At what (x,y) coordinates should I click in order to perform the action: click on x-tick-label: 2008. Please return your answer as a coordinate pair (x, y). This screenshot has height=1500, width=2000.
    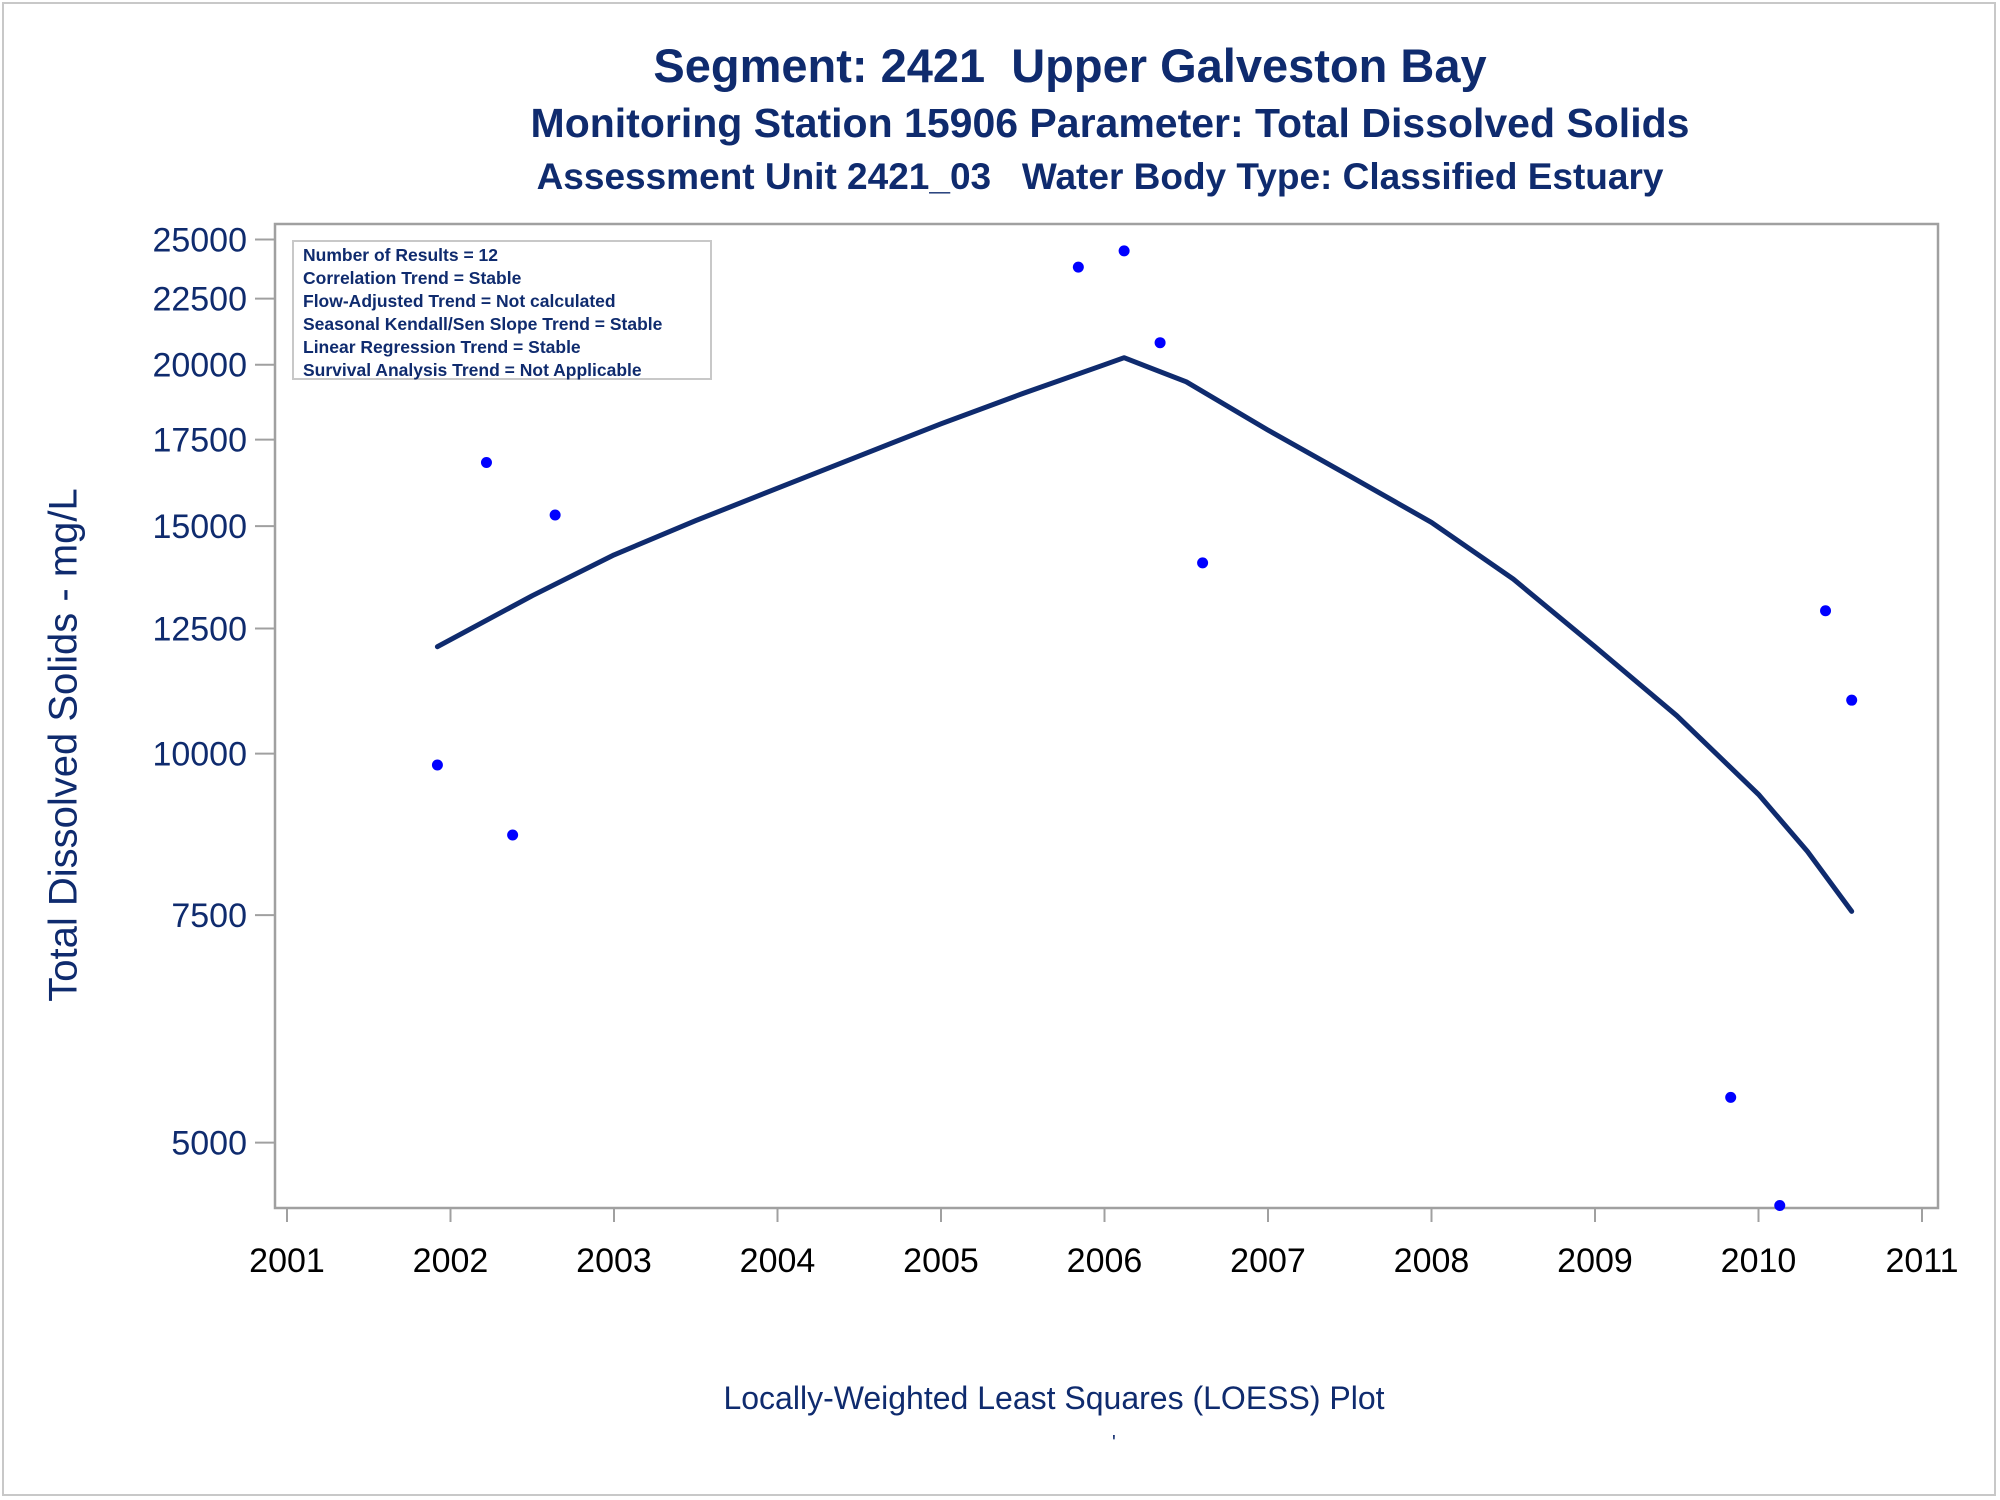
    Looking at the image, I should click on (1432, 1261).